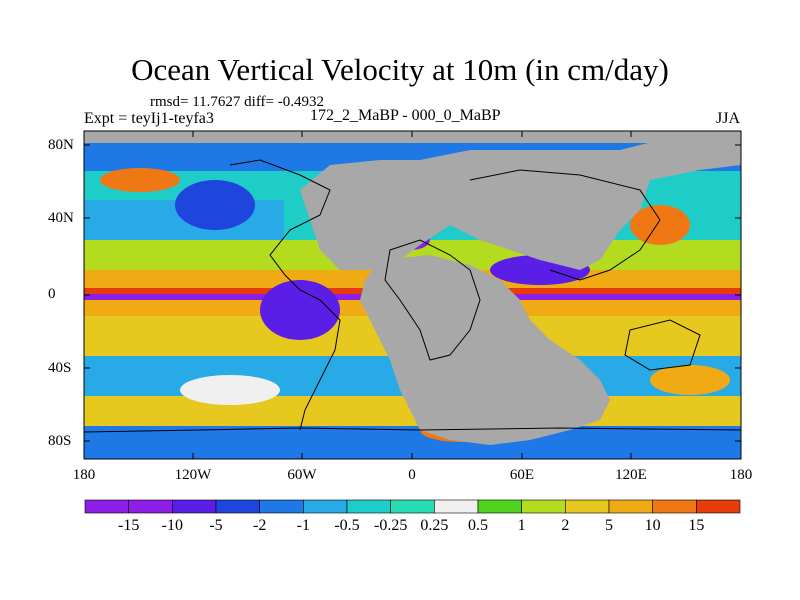 The width and height of the screenshot is (800, 600). Describe the element at coordinates (303, 525) in the screenshot. I see `colorbar-label: -1` at that location.